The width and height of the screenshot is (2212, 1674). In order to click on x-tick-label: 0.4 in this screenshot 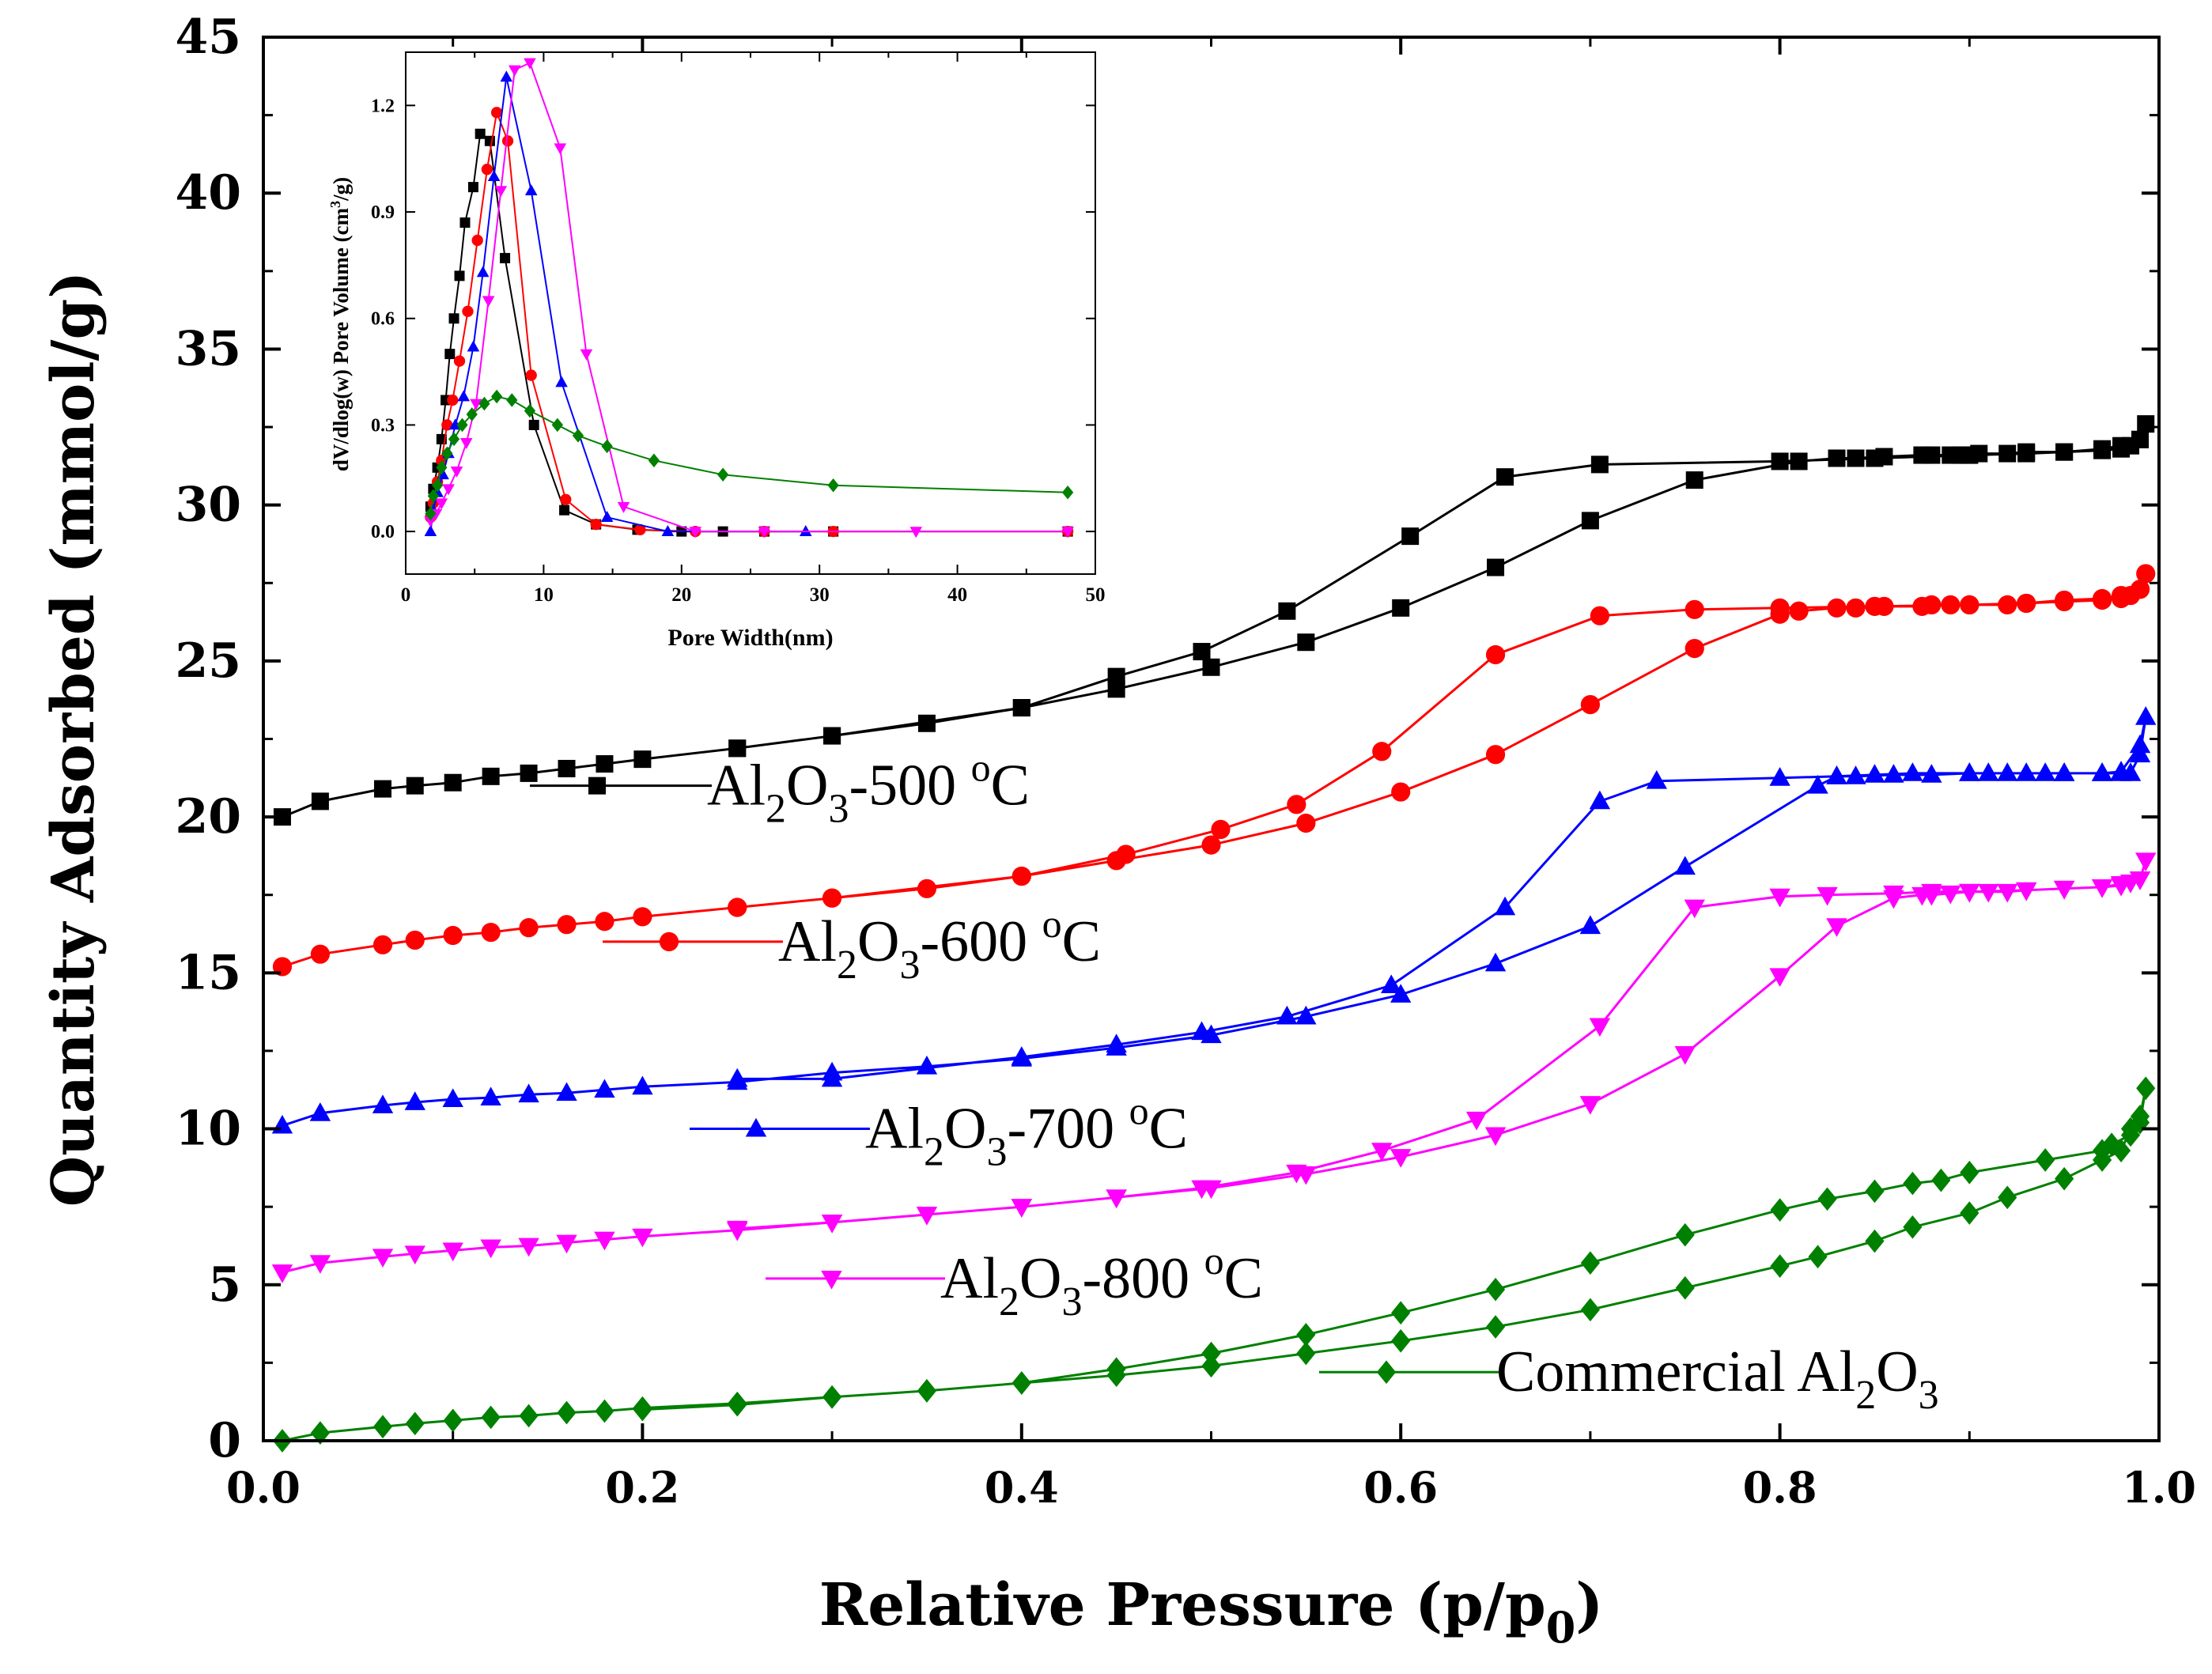, I will do `click(1022, 1488)`.